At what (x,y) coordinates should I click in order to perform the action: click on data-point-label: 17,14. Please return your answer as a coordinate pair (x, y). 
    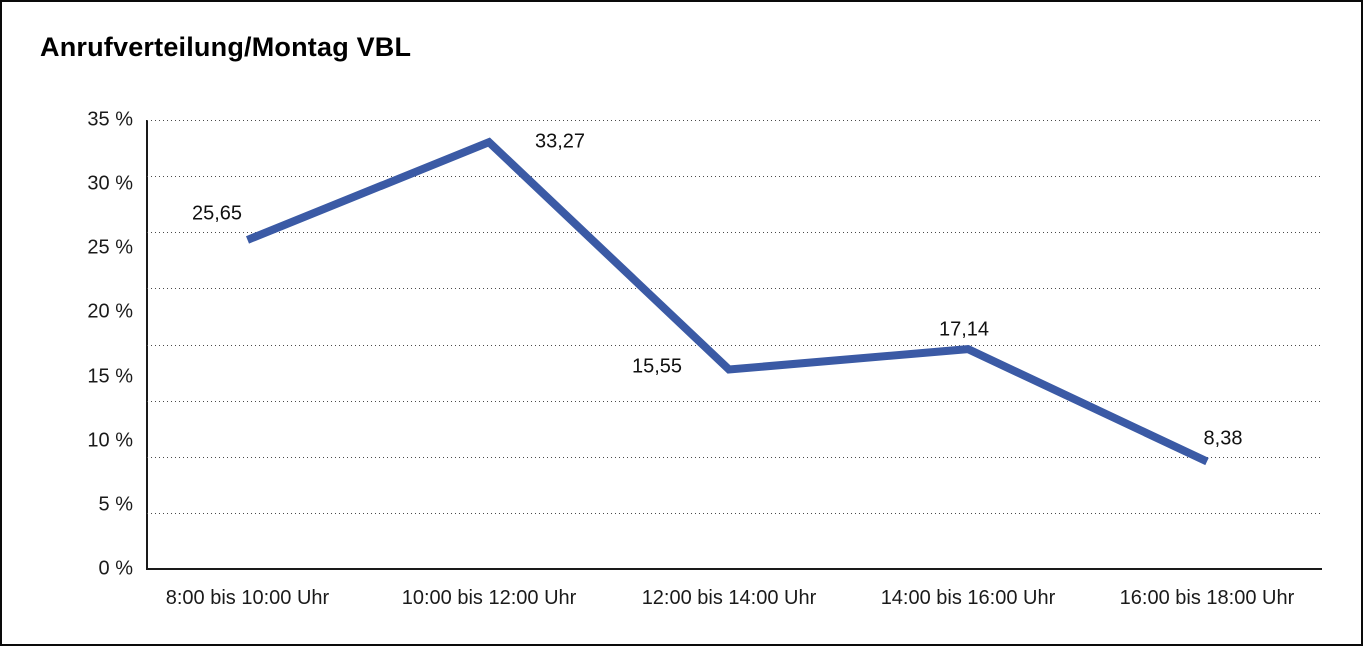
    Looking at the image, I should click on (964, 329).